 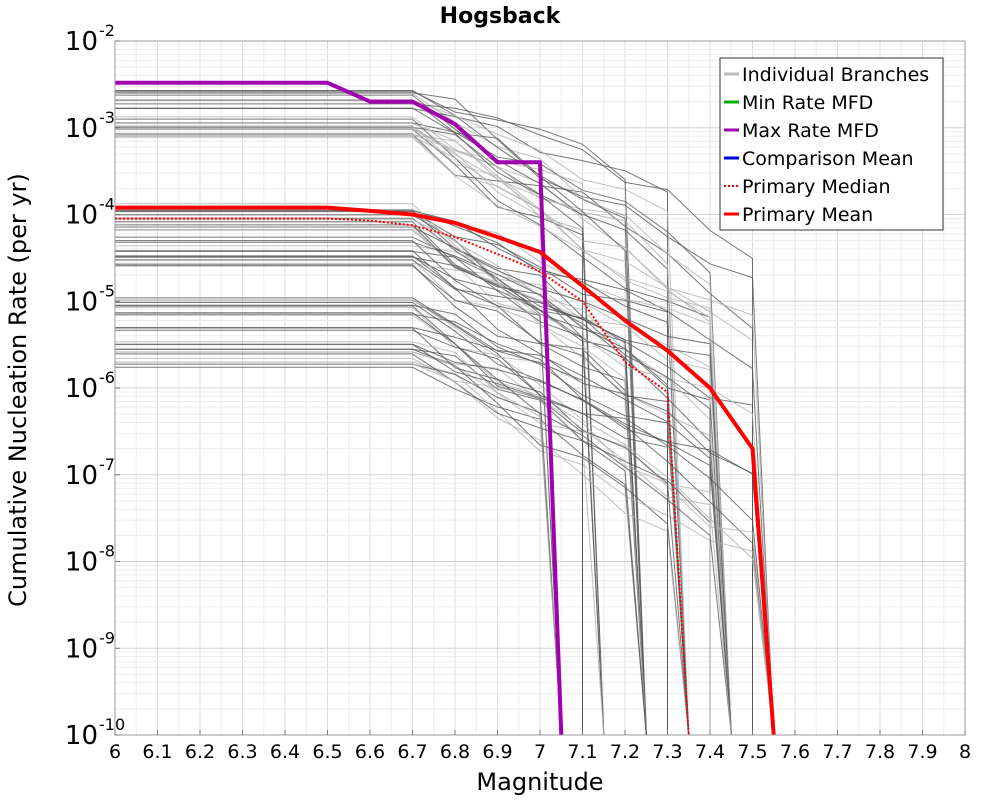 What do you see at coordinates (497, 752) in the screenshot?
I see `x-tick-label: 6.9` at bounding box center [497, 752].